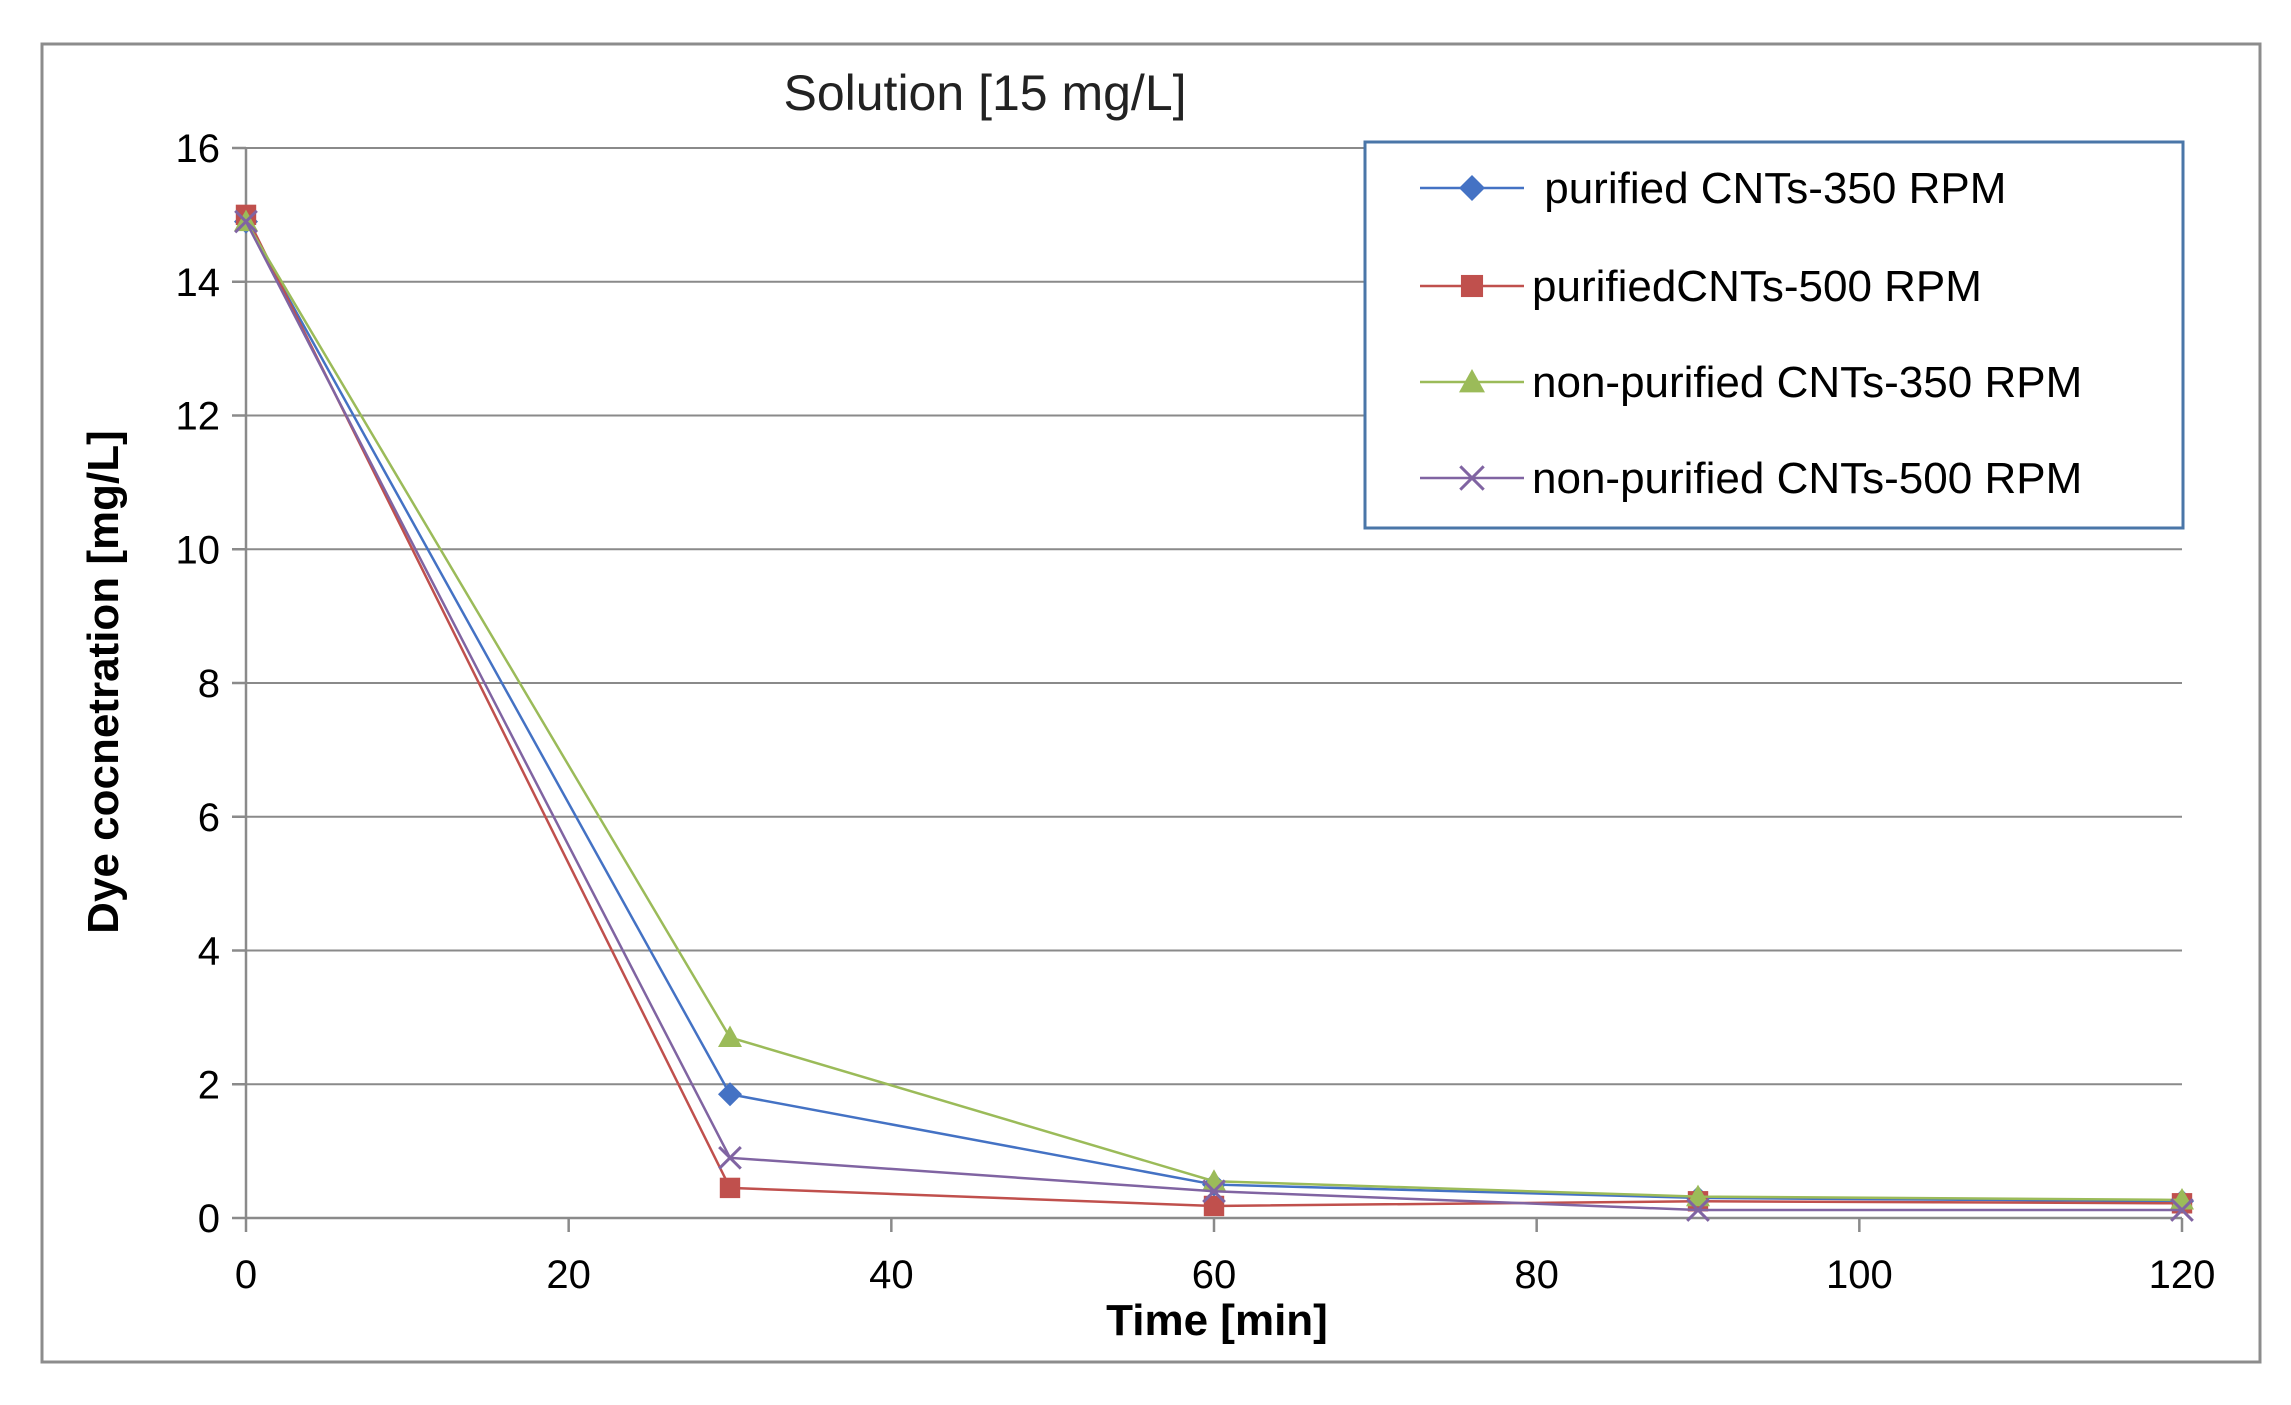  Describe the element at coordinates (209, 818) in the screenshot. I see `y-tick-label: 6` at that location.